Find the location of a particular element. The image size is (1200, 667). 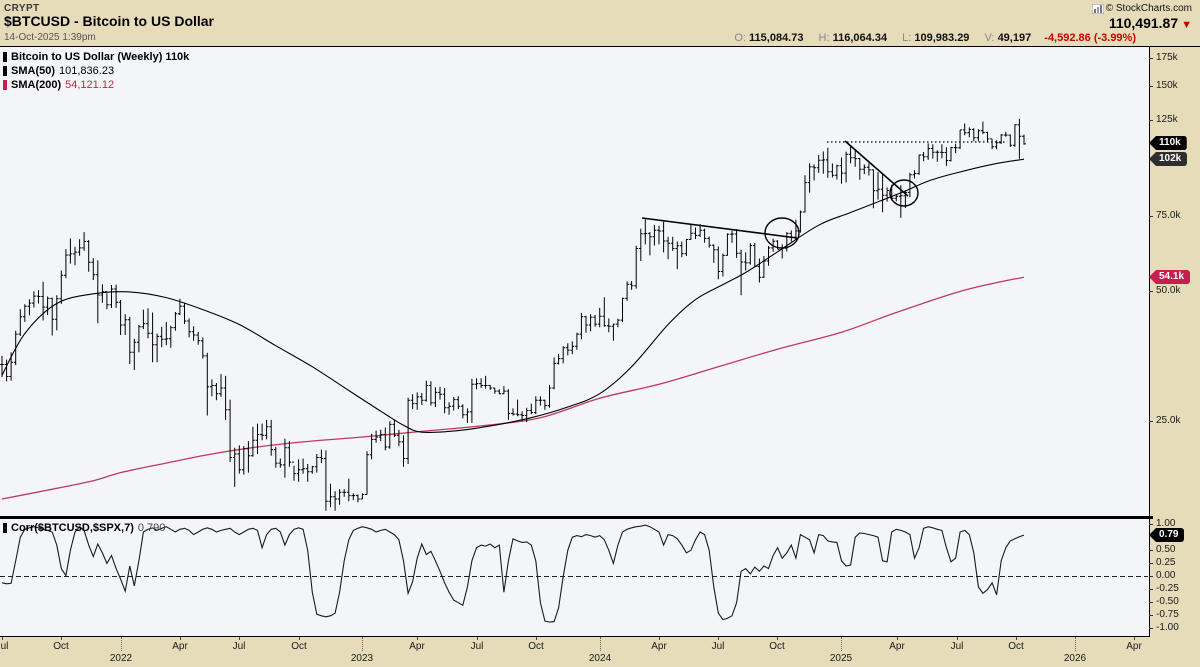

high-value: 116,064.34 is located at coordinates (860, 38).